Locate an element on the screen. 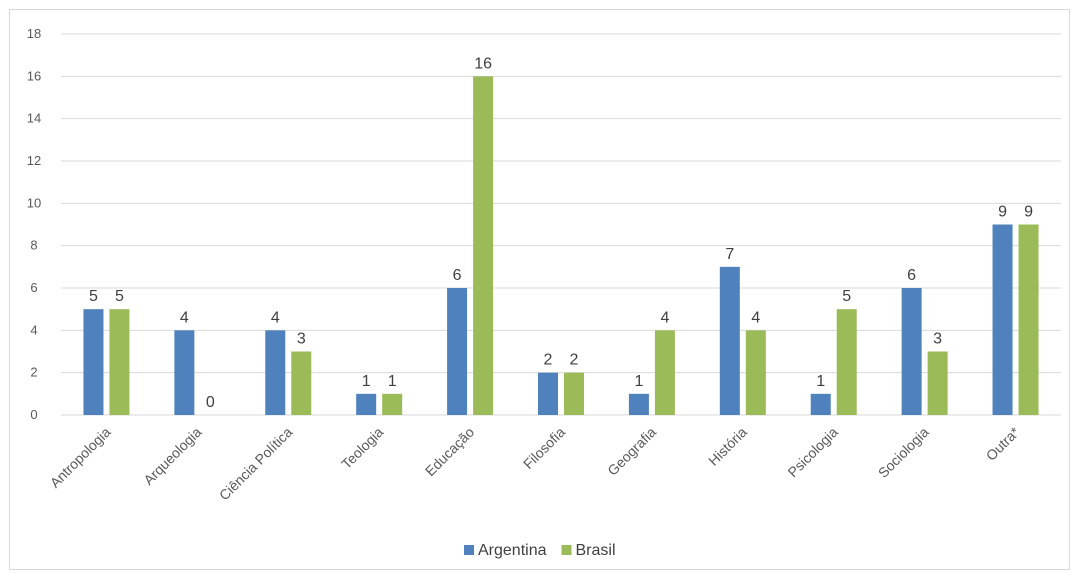  y-tick-label: 18 is located at coordinates (34, 33).